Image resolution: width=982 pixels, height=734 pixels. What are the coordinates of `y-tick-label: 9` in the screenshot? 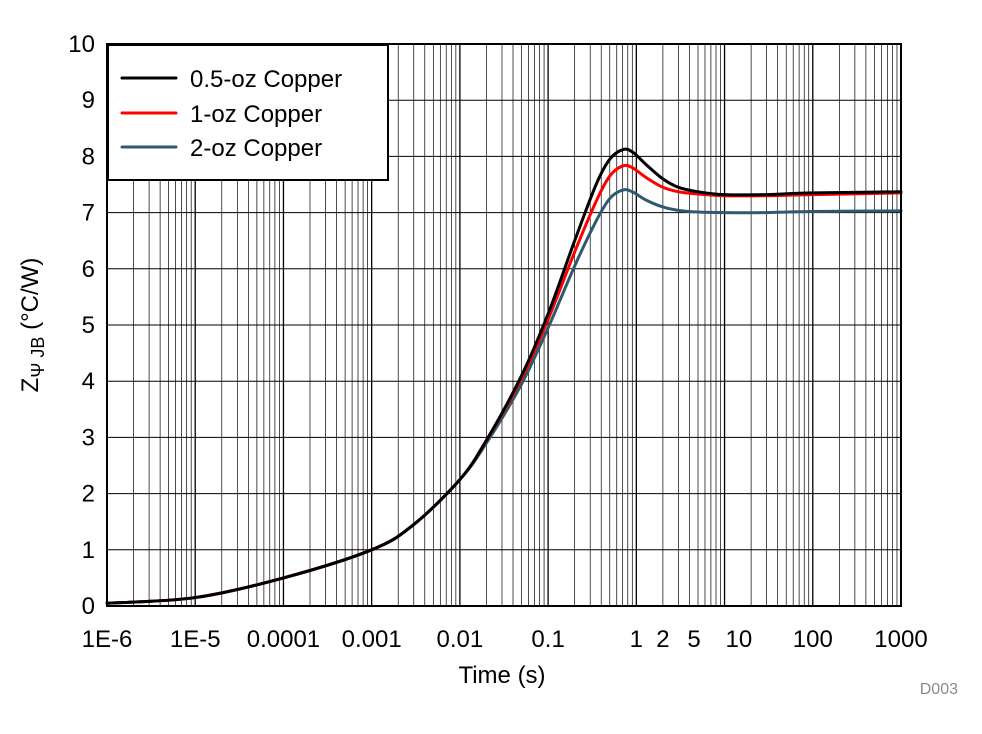 It's located at (88, 100).